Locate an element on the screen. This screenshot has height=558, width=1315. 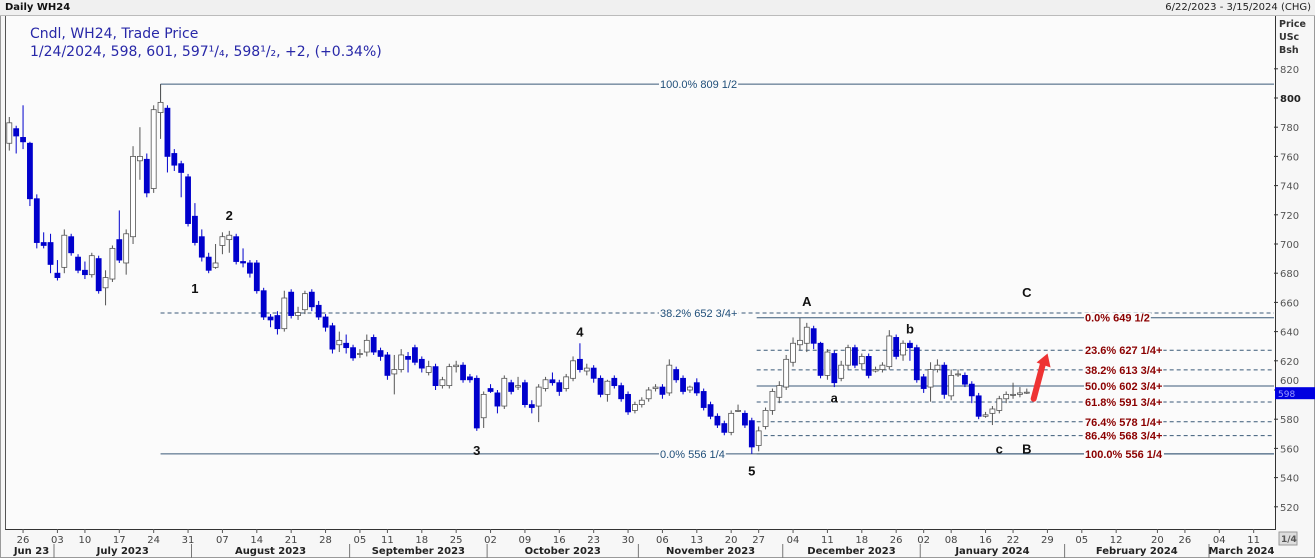
month-label: November 2023 is located at coordinates (710, 551).